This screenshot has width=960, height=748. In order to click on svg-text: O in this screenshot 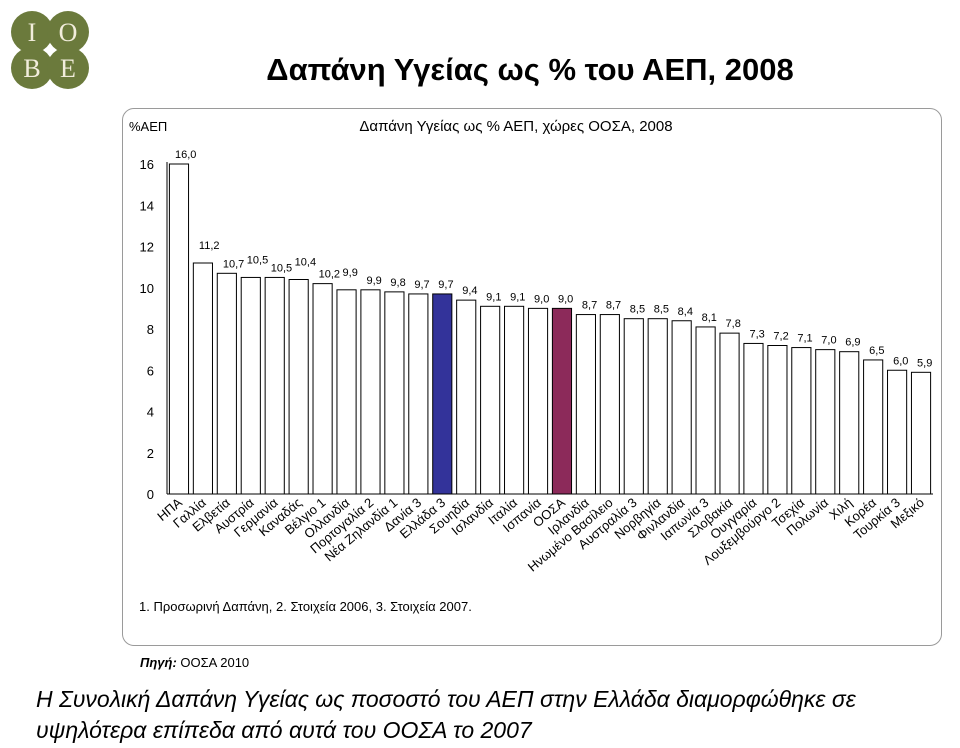, I will do `click(68, 32)`.